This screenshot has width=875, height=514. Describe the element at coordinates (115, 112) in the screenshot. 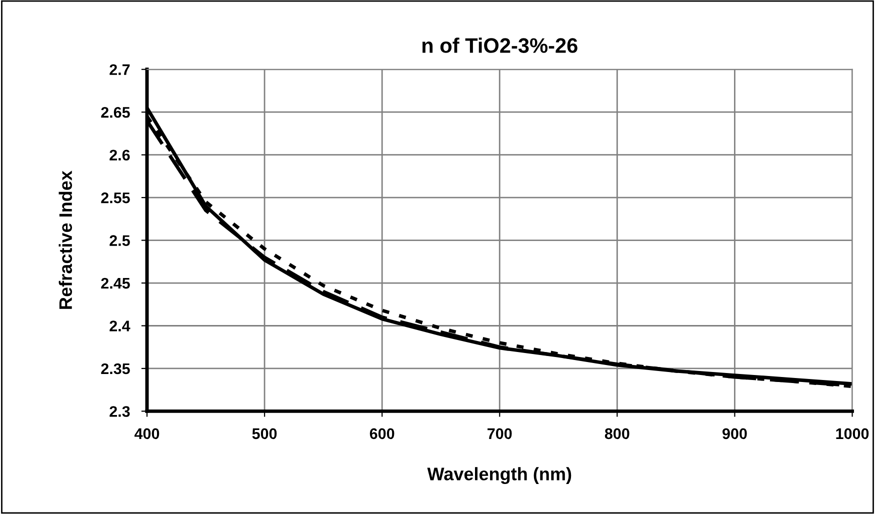

I see `y-tick-label: 2.65` at that location.